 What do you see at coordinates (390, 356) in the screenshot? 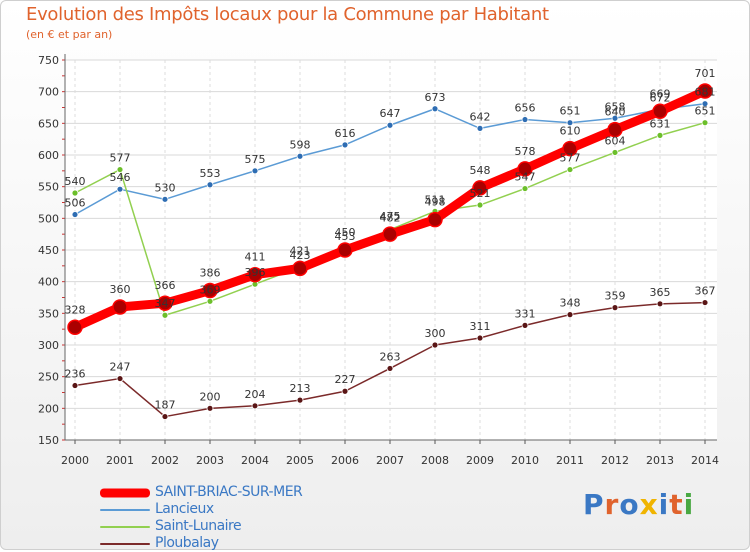
I see `ploubalay-data-label: 263` at bounding box center [390, 356].